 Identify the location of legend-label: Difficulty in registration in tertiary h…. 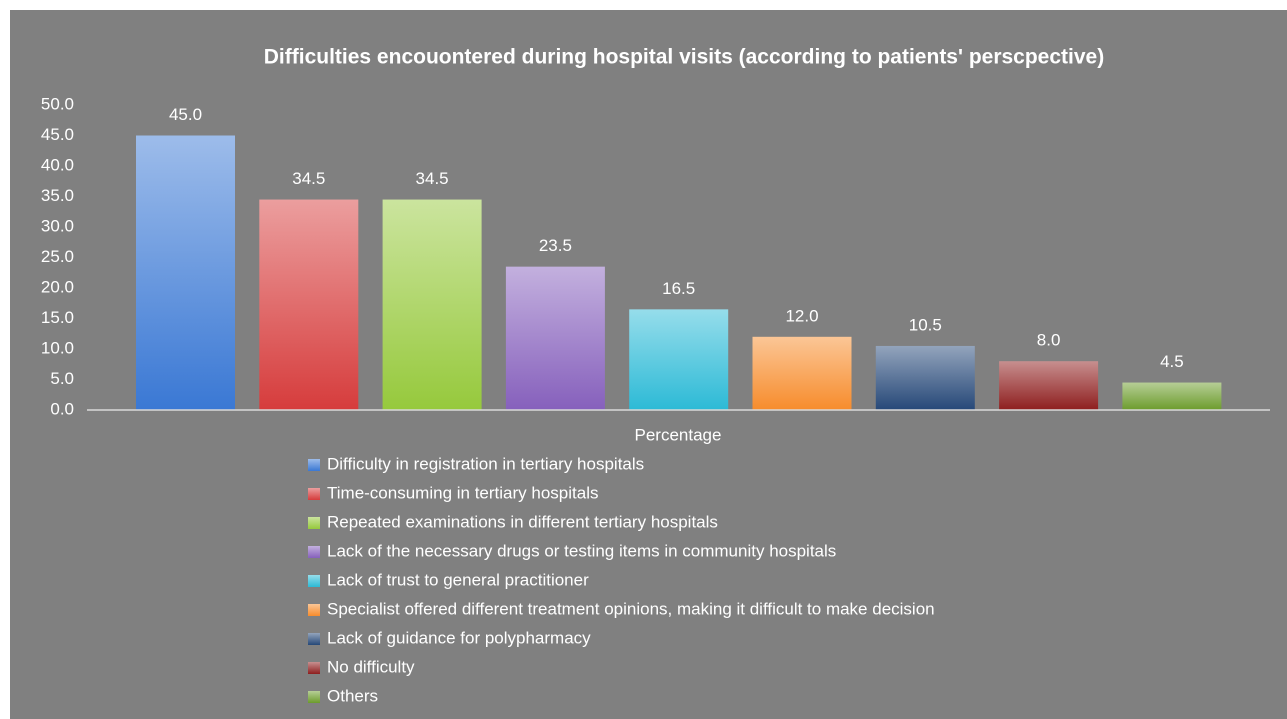
(485, 463).